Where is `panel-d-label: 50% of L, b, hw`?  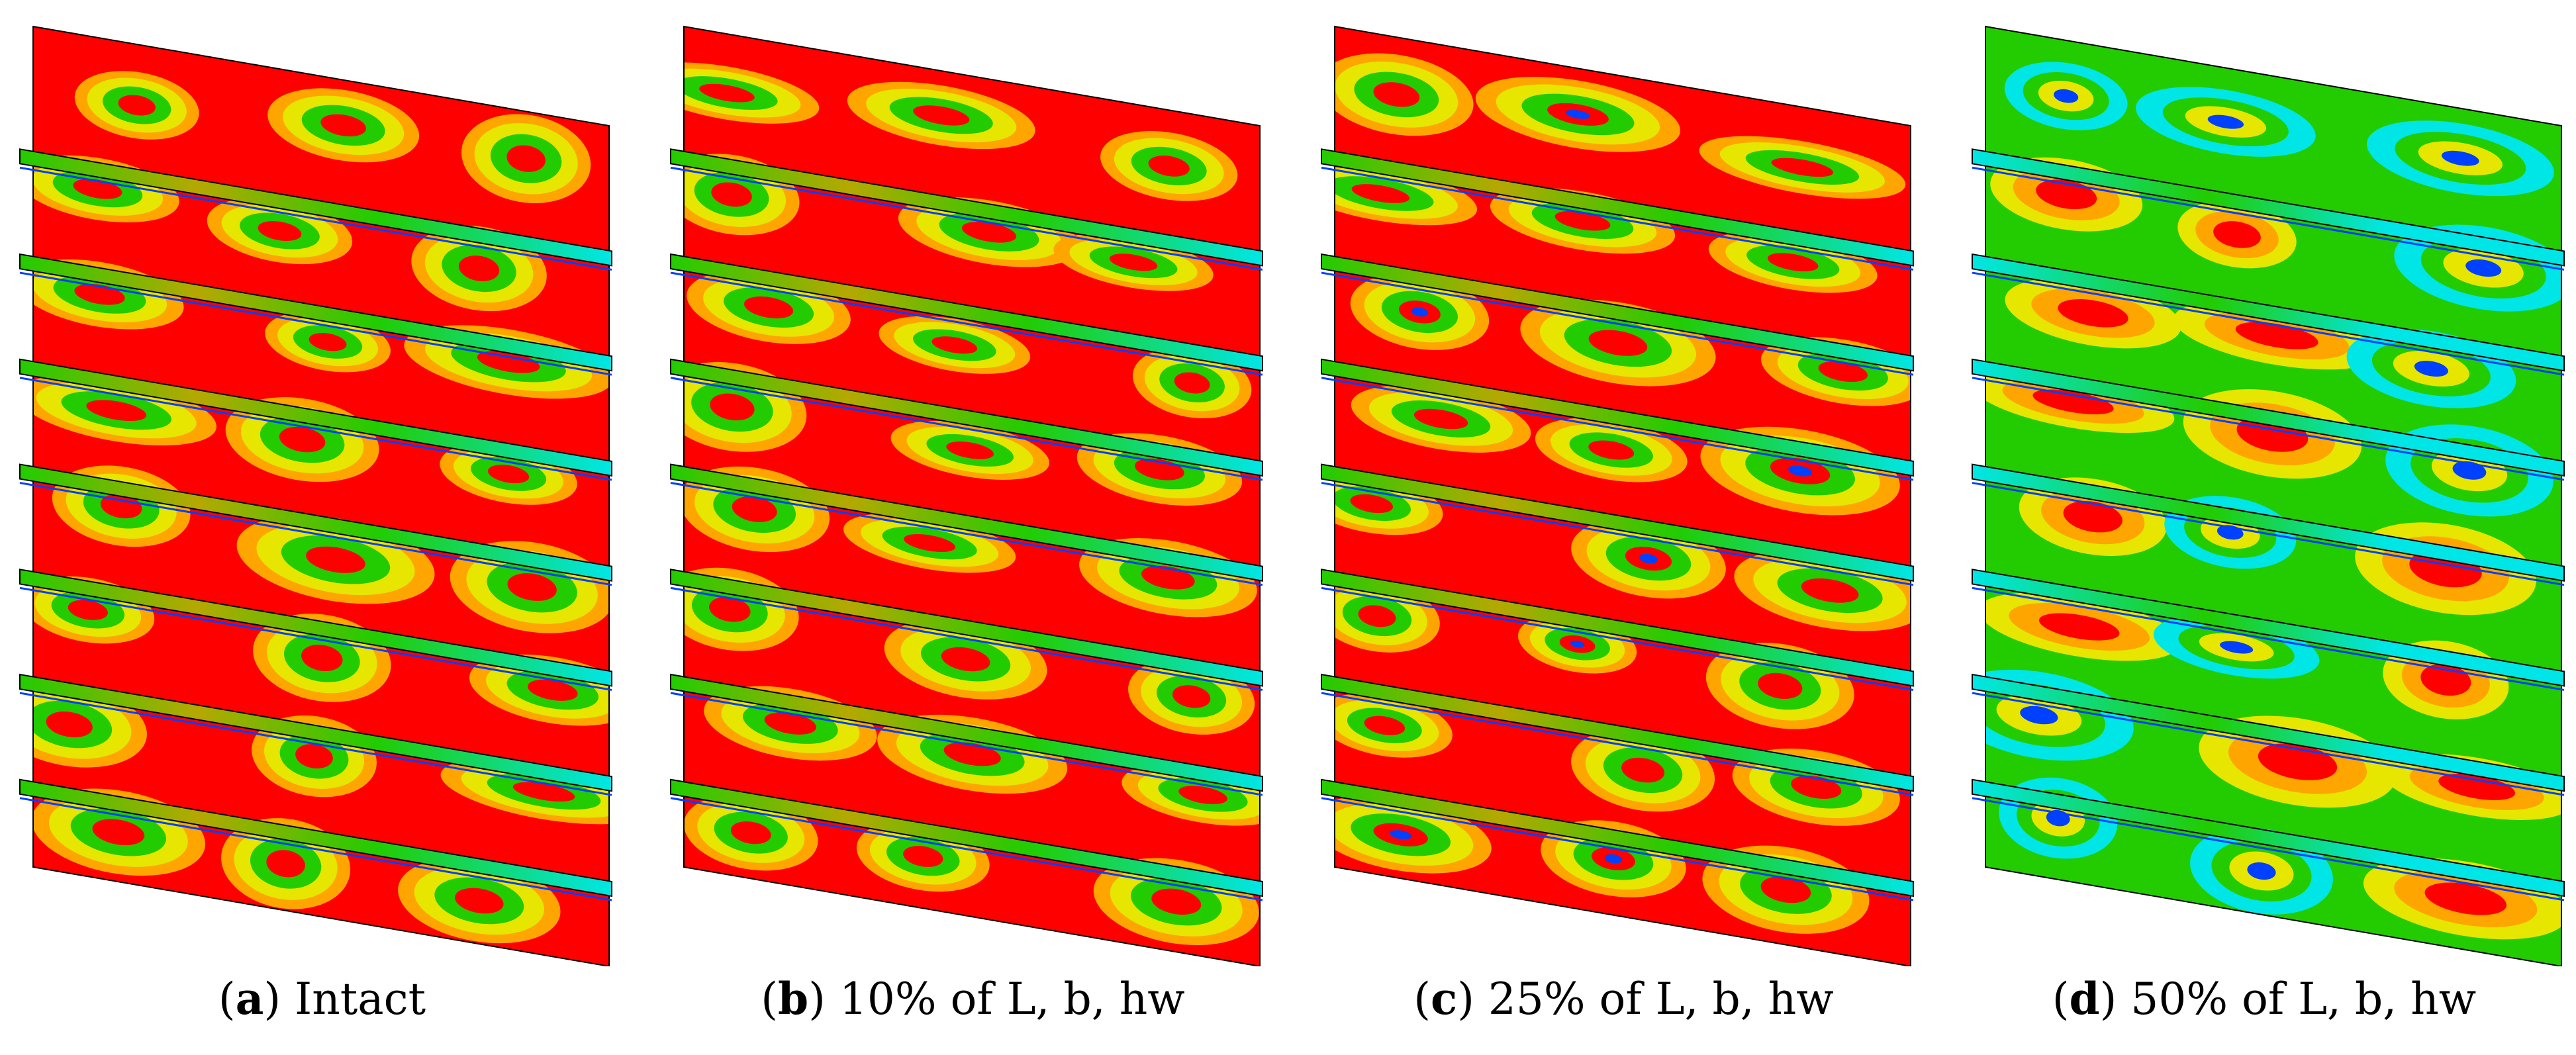 panel-d-label: 50% of L, b, hw is located at coordinates (2303, 1000).